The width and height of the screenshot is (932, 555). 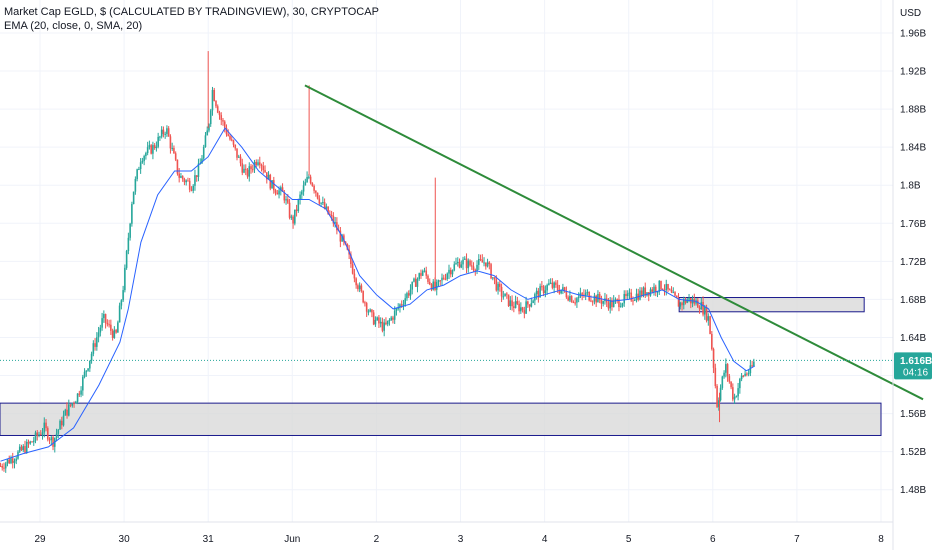 I want to click on time-tick-label: 30, so click(x=125, y=539).